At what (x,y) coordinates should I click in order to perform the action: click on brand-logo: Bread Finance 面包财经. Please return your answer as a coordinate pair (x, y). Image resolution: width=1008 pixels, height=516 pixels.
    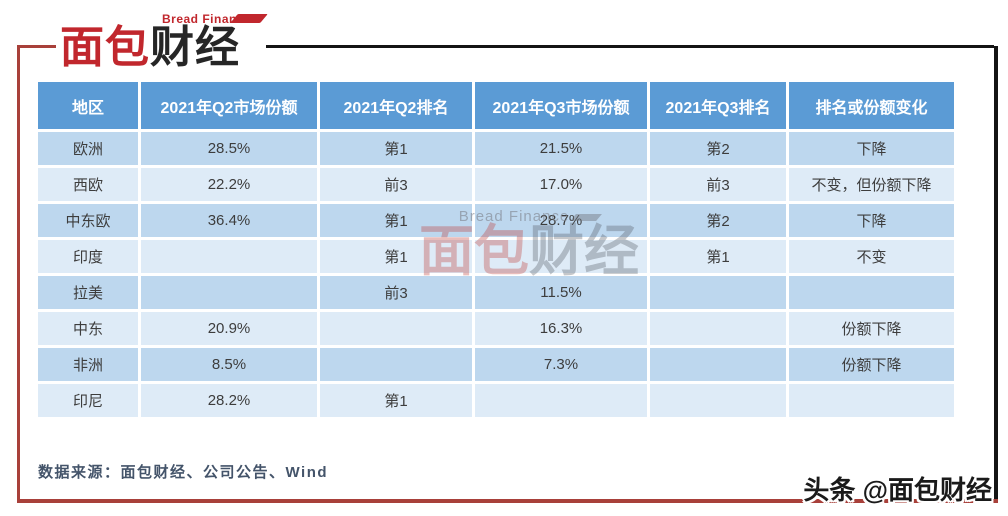
    Looking at the image, I should click on (162, 40).